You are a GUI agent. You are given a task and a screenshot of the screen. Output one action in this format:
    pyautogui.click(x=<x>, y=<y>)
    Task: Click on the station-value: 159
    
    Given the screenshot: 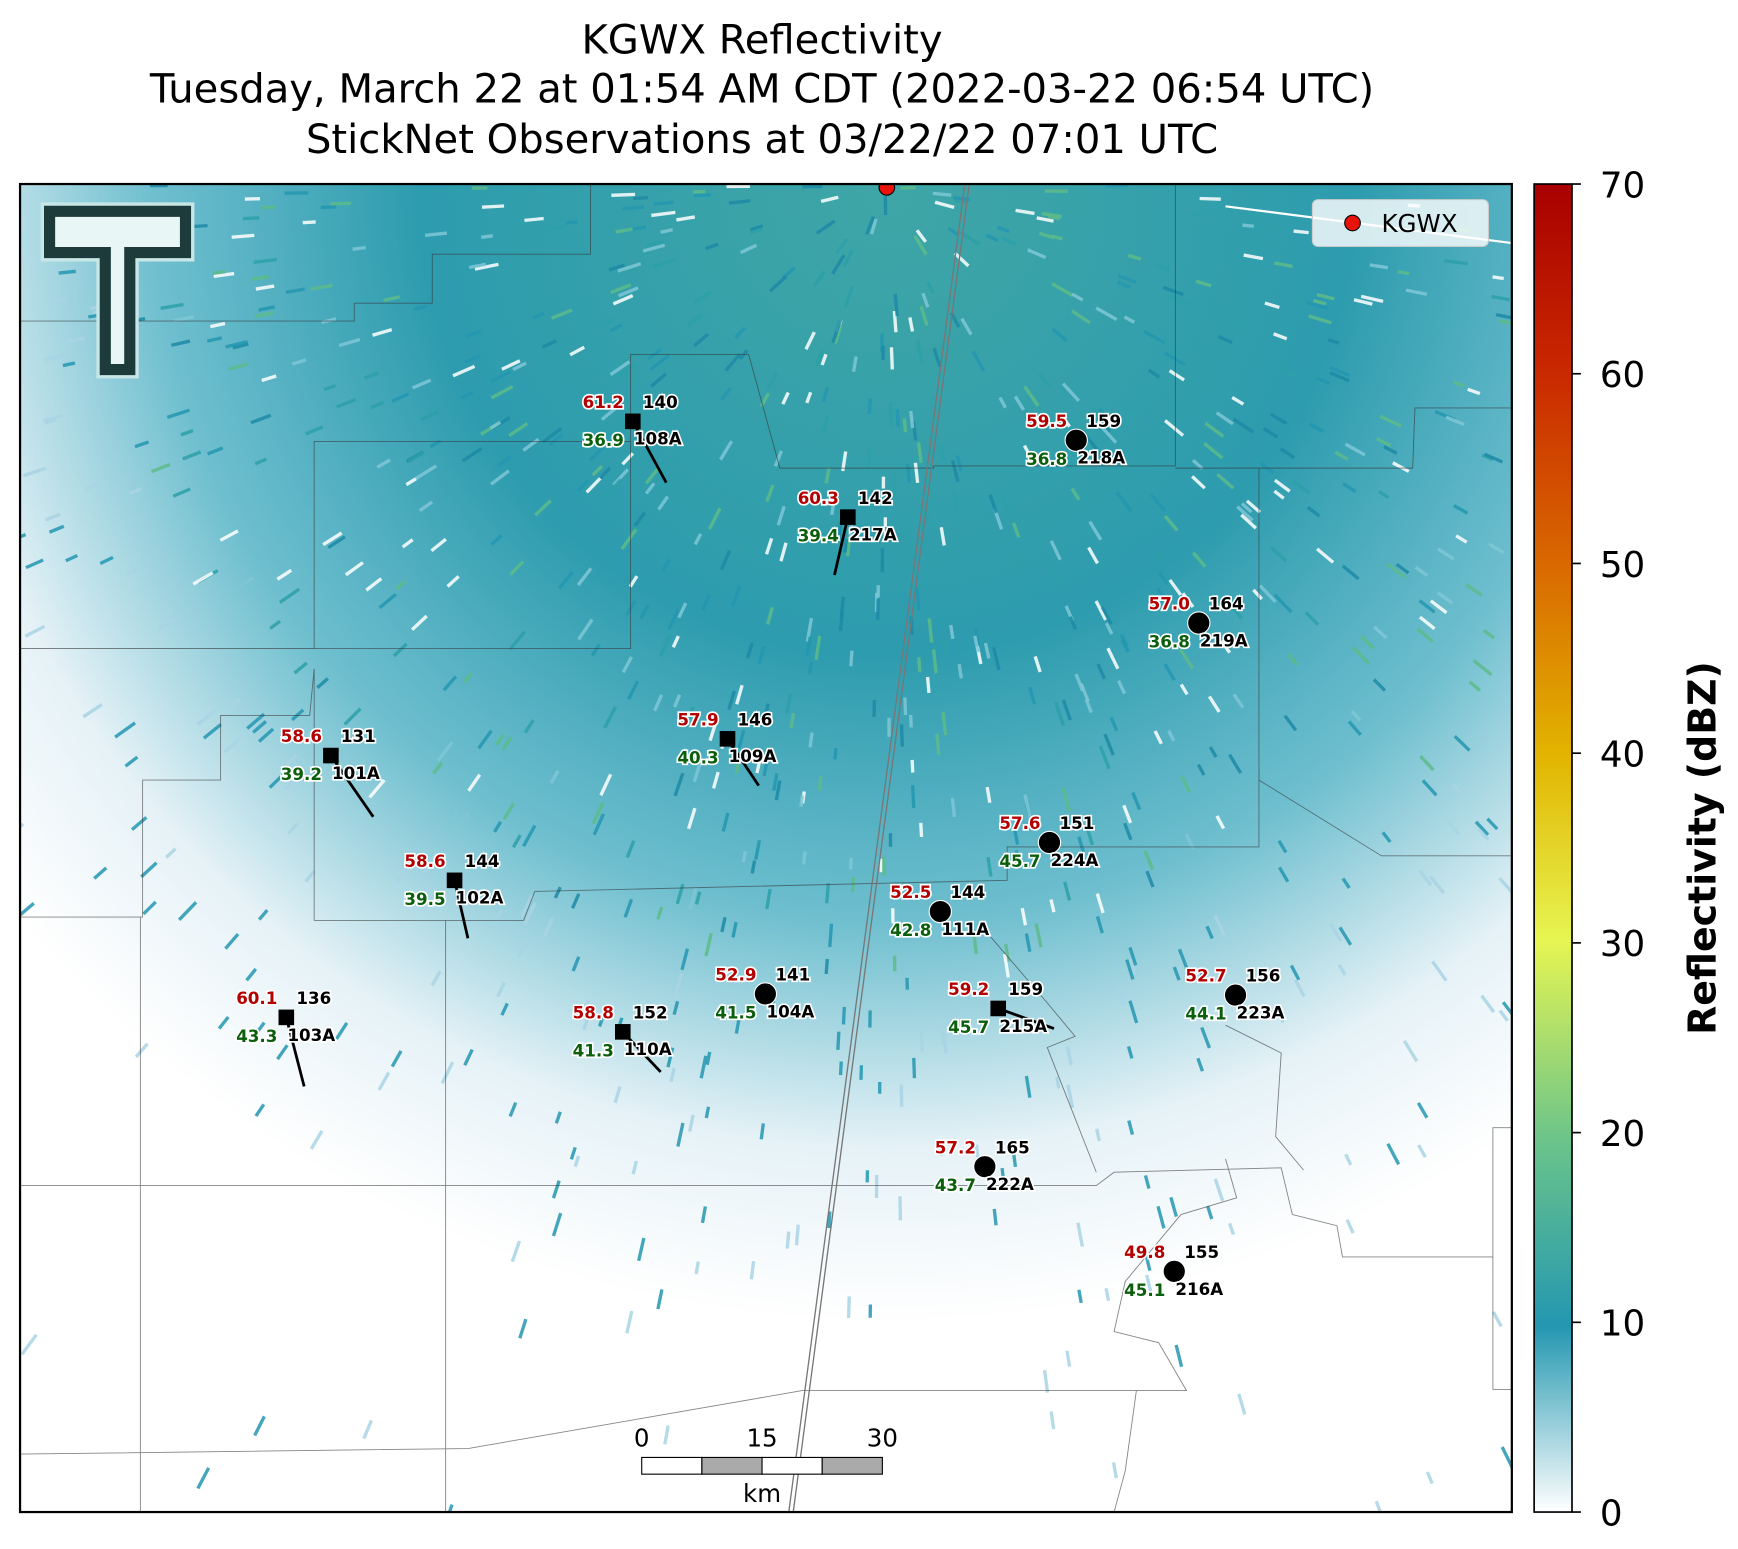 What is the action you would take?
    pyautogui.click(x=1025, y=989)
    